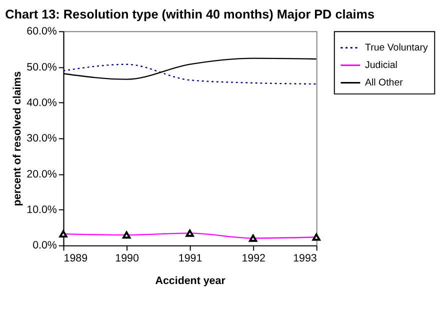  Describe the element at coordinates (381, 66) in the screenshot. I see `legend-label: Judicial` at that location.